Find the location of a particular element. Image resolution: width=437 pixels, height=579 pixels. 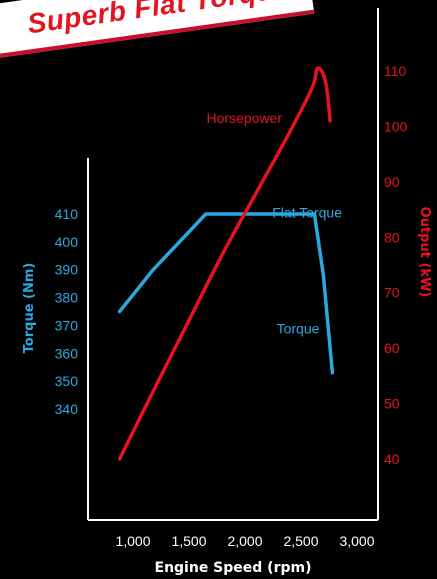

output-tick-label: 100 is located at coordinates (396, 126).